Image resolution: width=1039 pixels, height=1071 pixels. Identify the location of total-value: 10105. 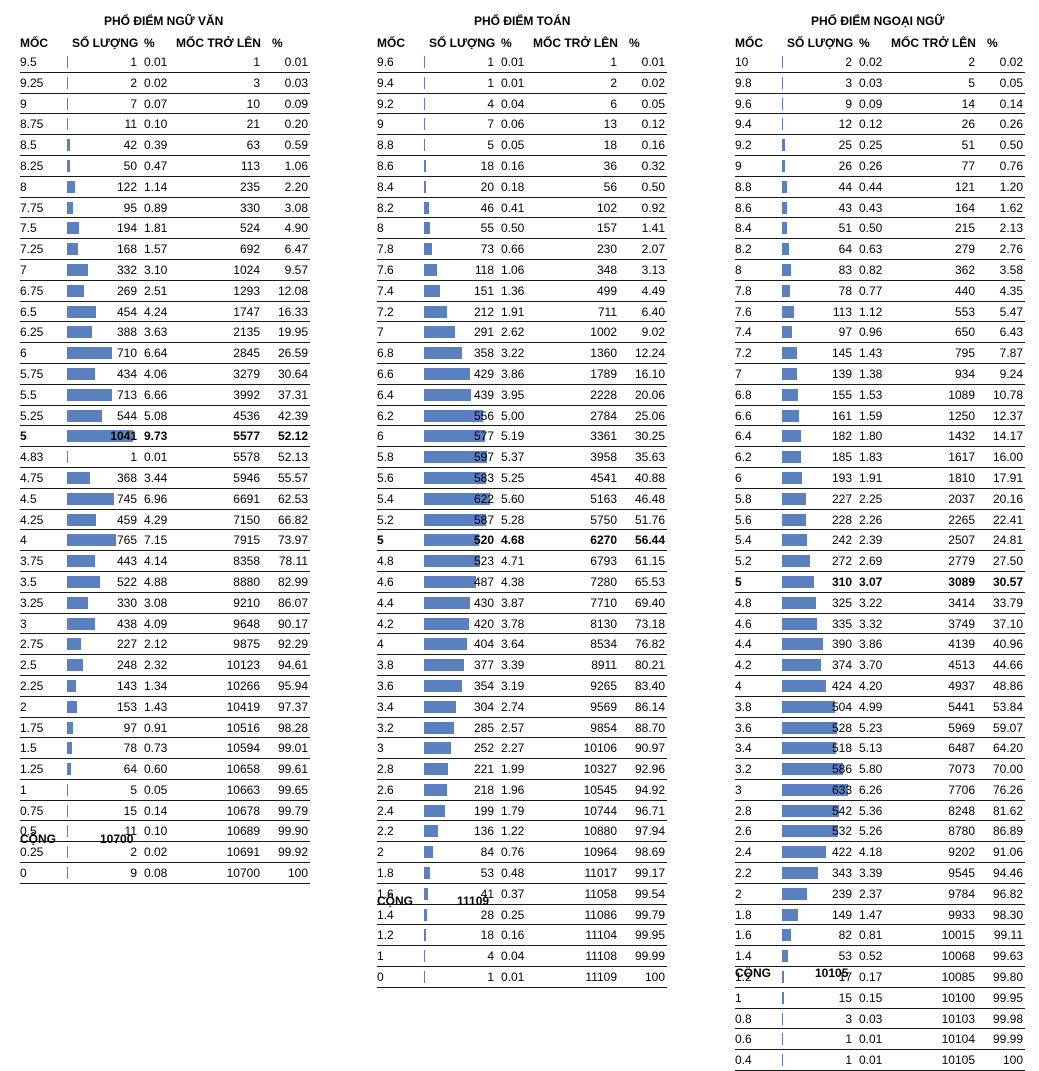
(832, 973).